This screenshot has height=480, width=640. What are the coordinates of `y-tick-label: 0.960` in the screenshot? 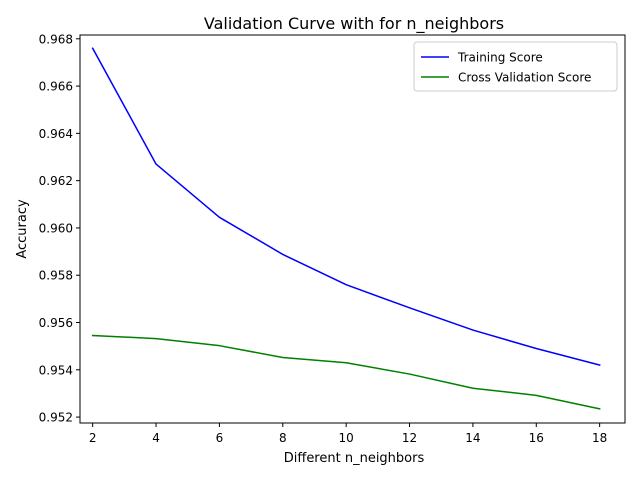 It's located at (56, 228).